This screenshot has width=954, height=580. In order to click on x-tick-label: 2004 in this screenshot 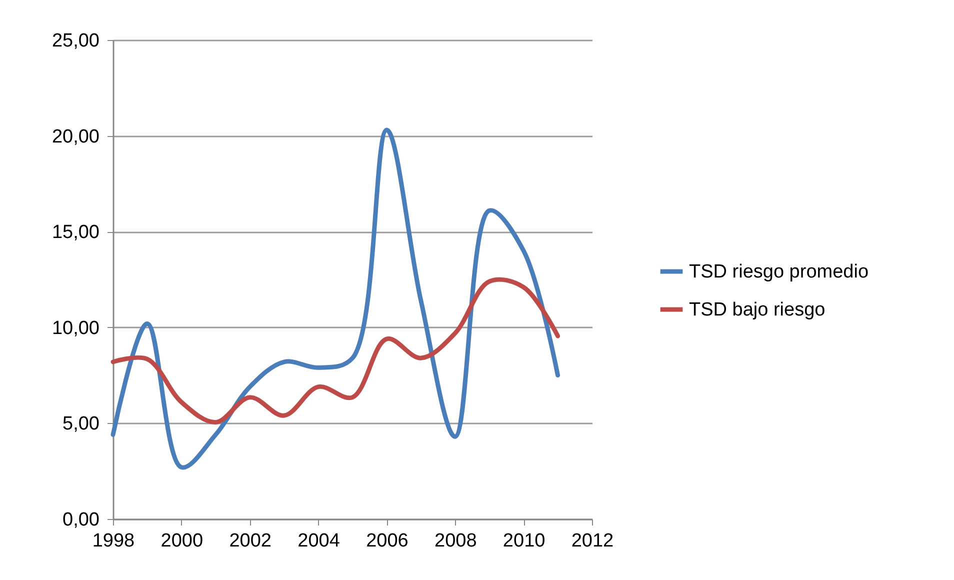, I will do `click(319, 541)`.